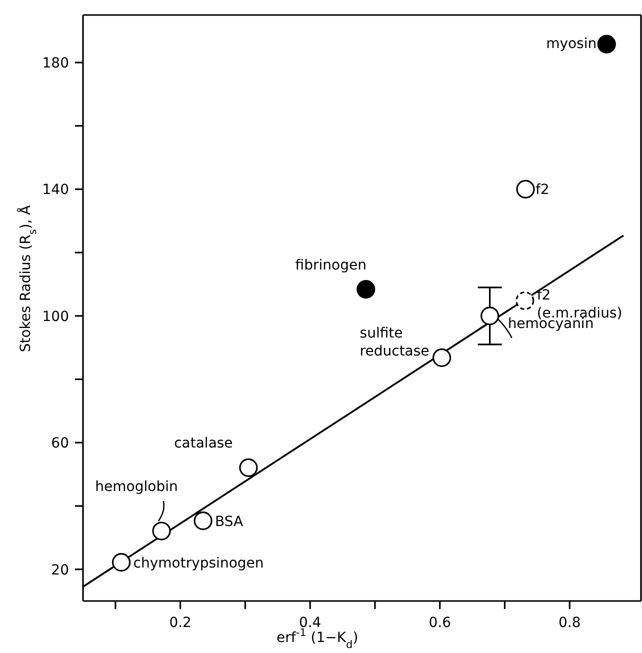 This screenshot has height=653, width=642. Describe the element at coordinates (60, 444) in the screenshot. I see `y-tick-label: 60` at that location.